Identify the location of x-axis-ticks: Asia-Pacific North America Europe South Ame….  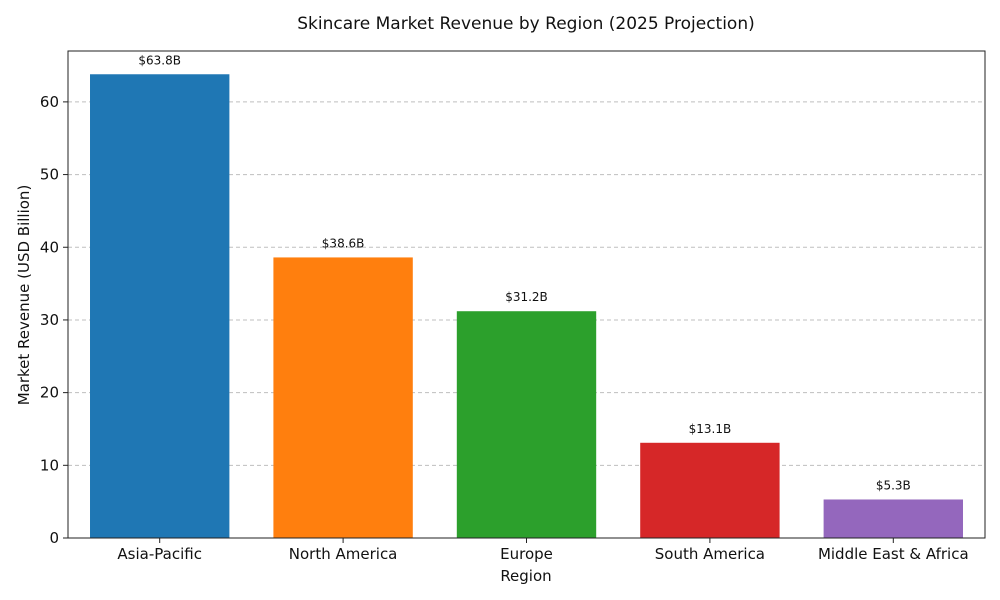
(543, 550).